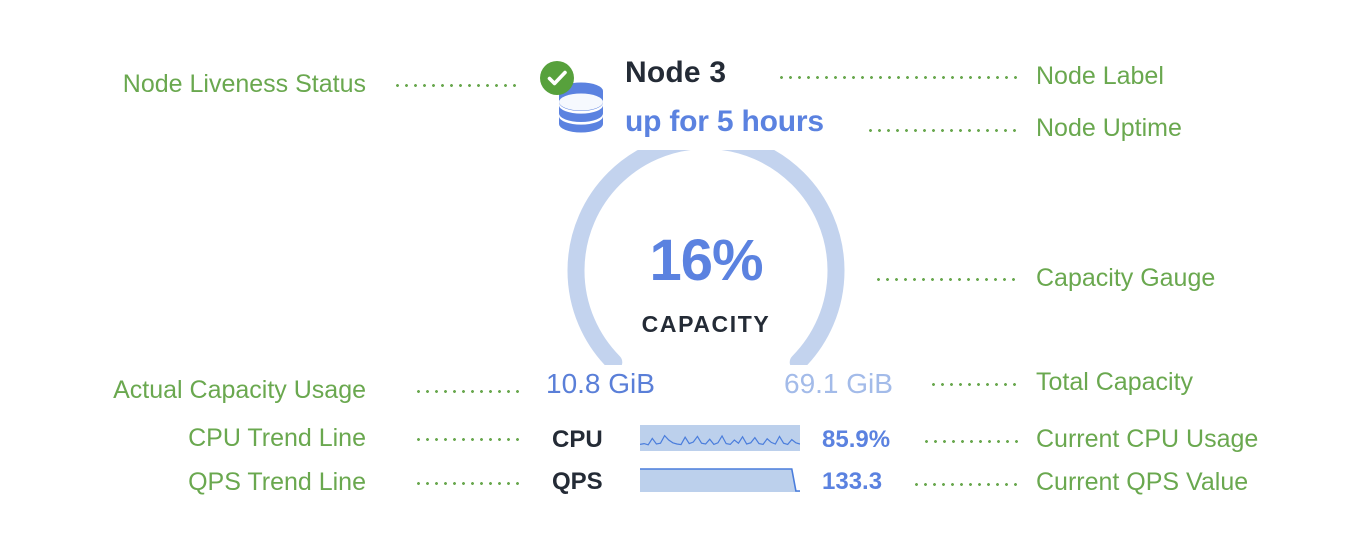  I want to click on annotation-cpu-trend-line: CPU Trend Line, so click(277, 438).